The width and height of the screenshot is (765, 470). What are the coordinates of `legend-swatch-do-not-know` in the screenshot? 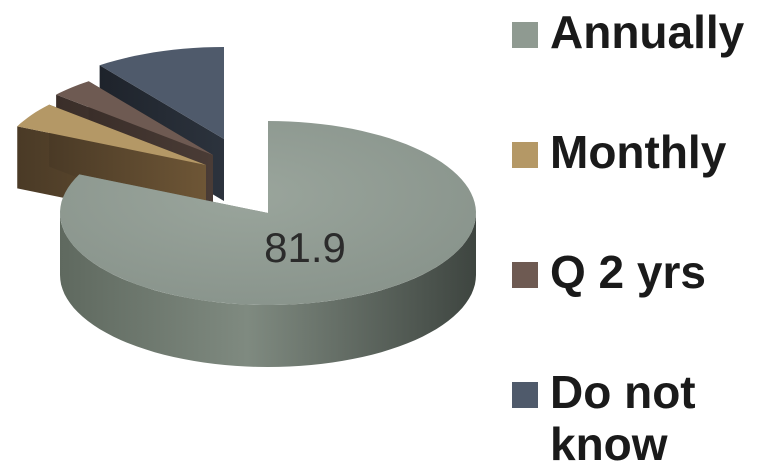 It's located at (525, 395).